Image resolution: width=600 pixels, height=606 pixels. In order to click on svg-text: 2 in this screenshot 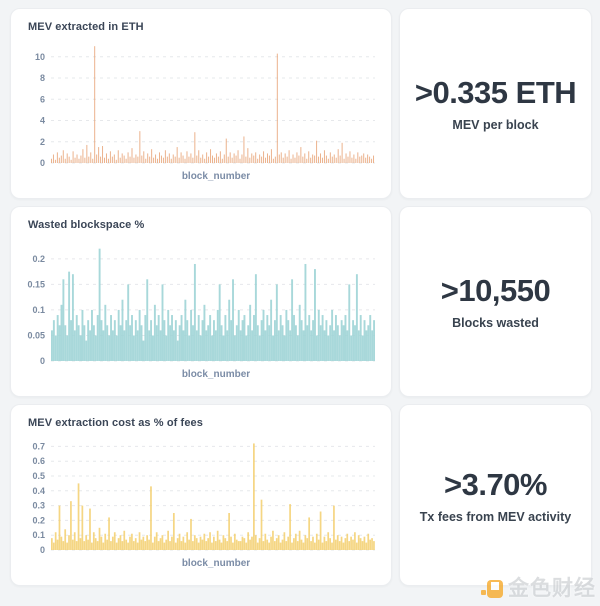, I will do `click(42, 142)`.